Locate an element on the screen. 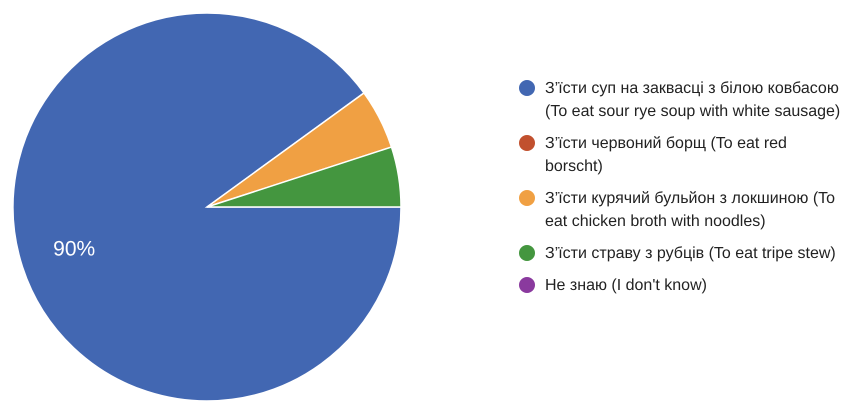 This screenshot has width=846, height=402. legend-label: З’їсти курячий бульйон з локшиною (To eat chicken broth with noodles) is located at coordinates (690, 210).